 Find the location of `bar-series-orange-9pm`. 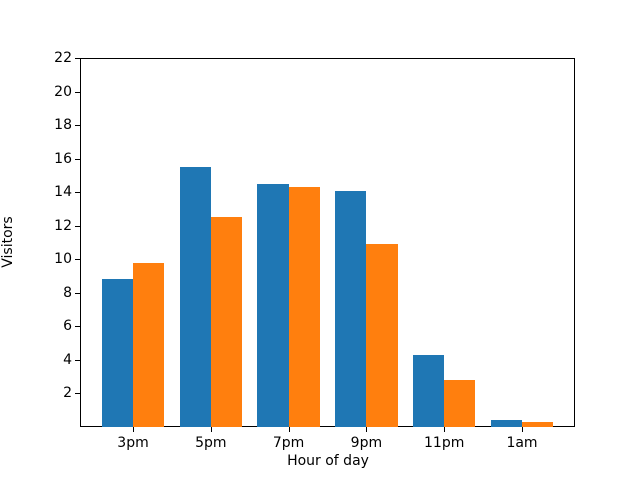

bar-series-orange-9pm is located at coordinates (382, 335).